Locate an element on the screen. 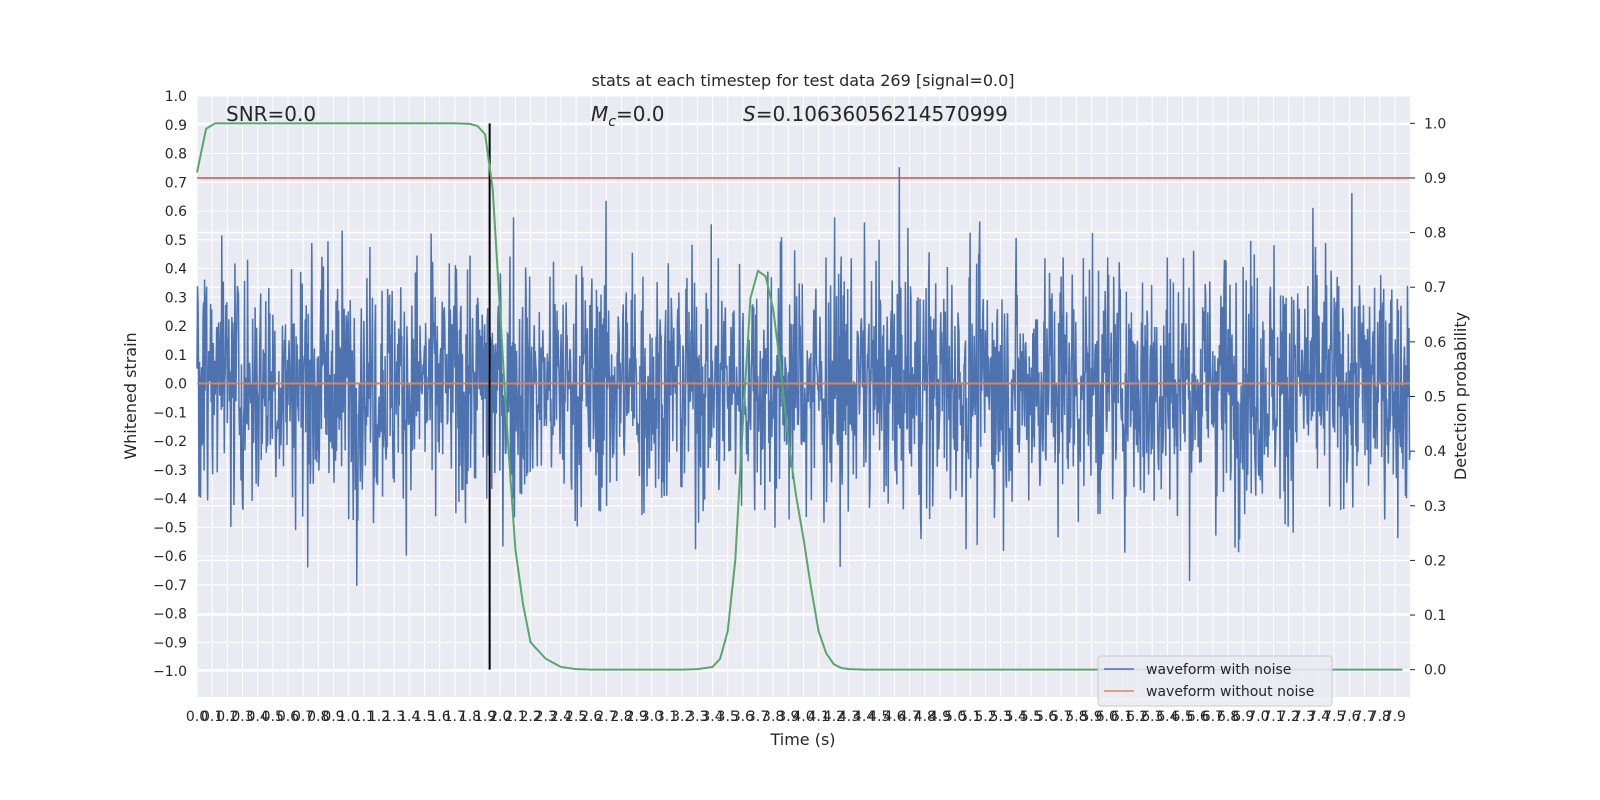 The image size is (1600, 800). x-tick-label: 7.2 is located at coordinates (1289, 717).